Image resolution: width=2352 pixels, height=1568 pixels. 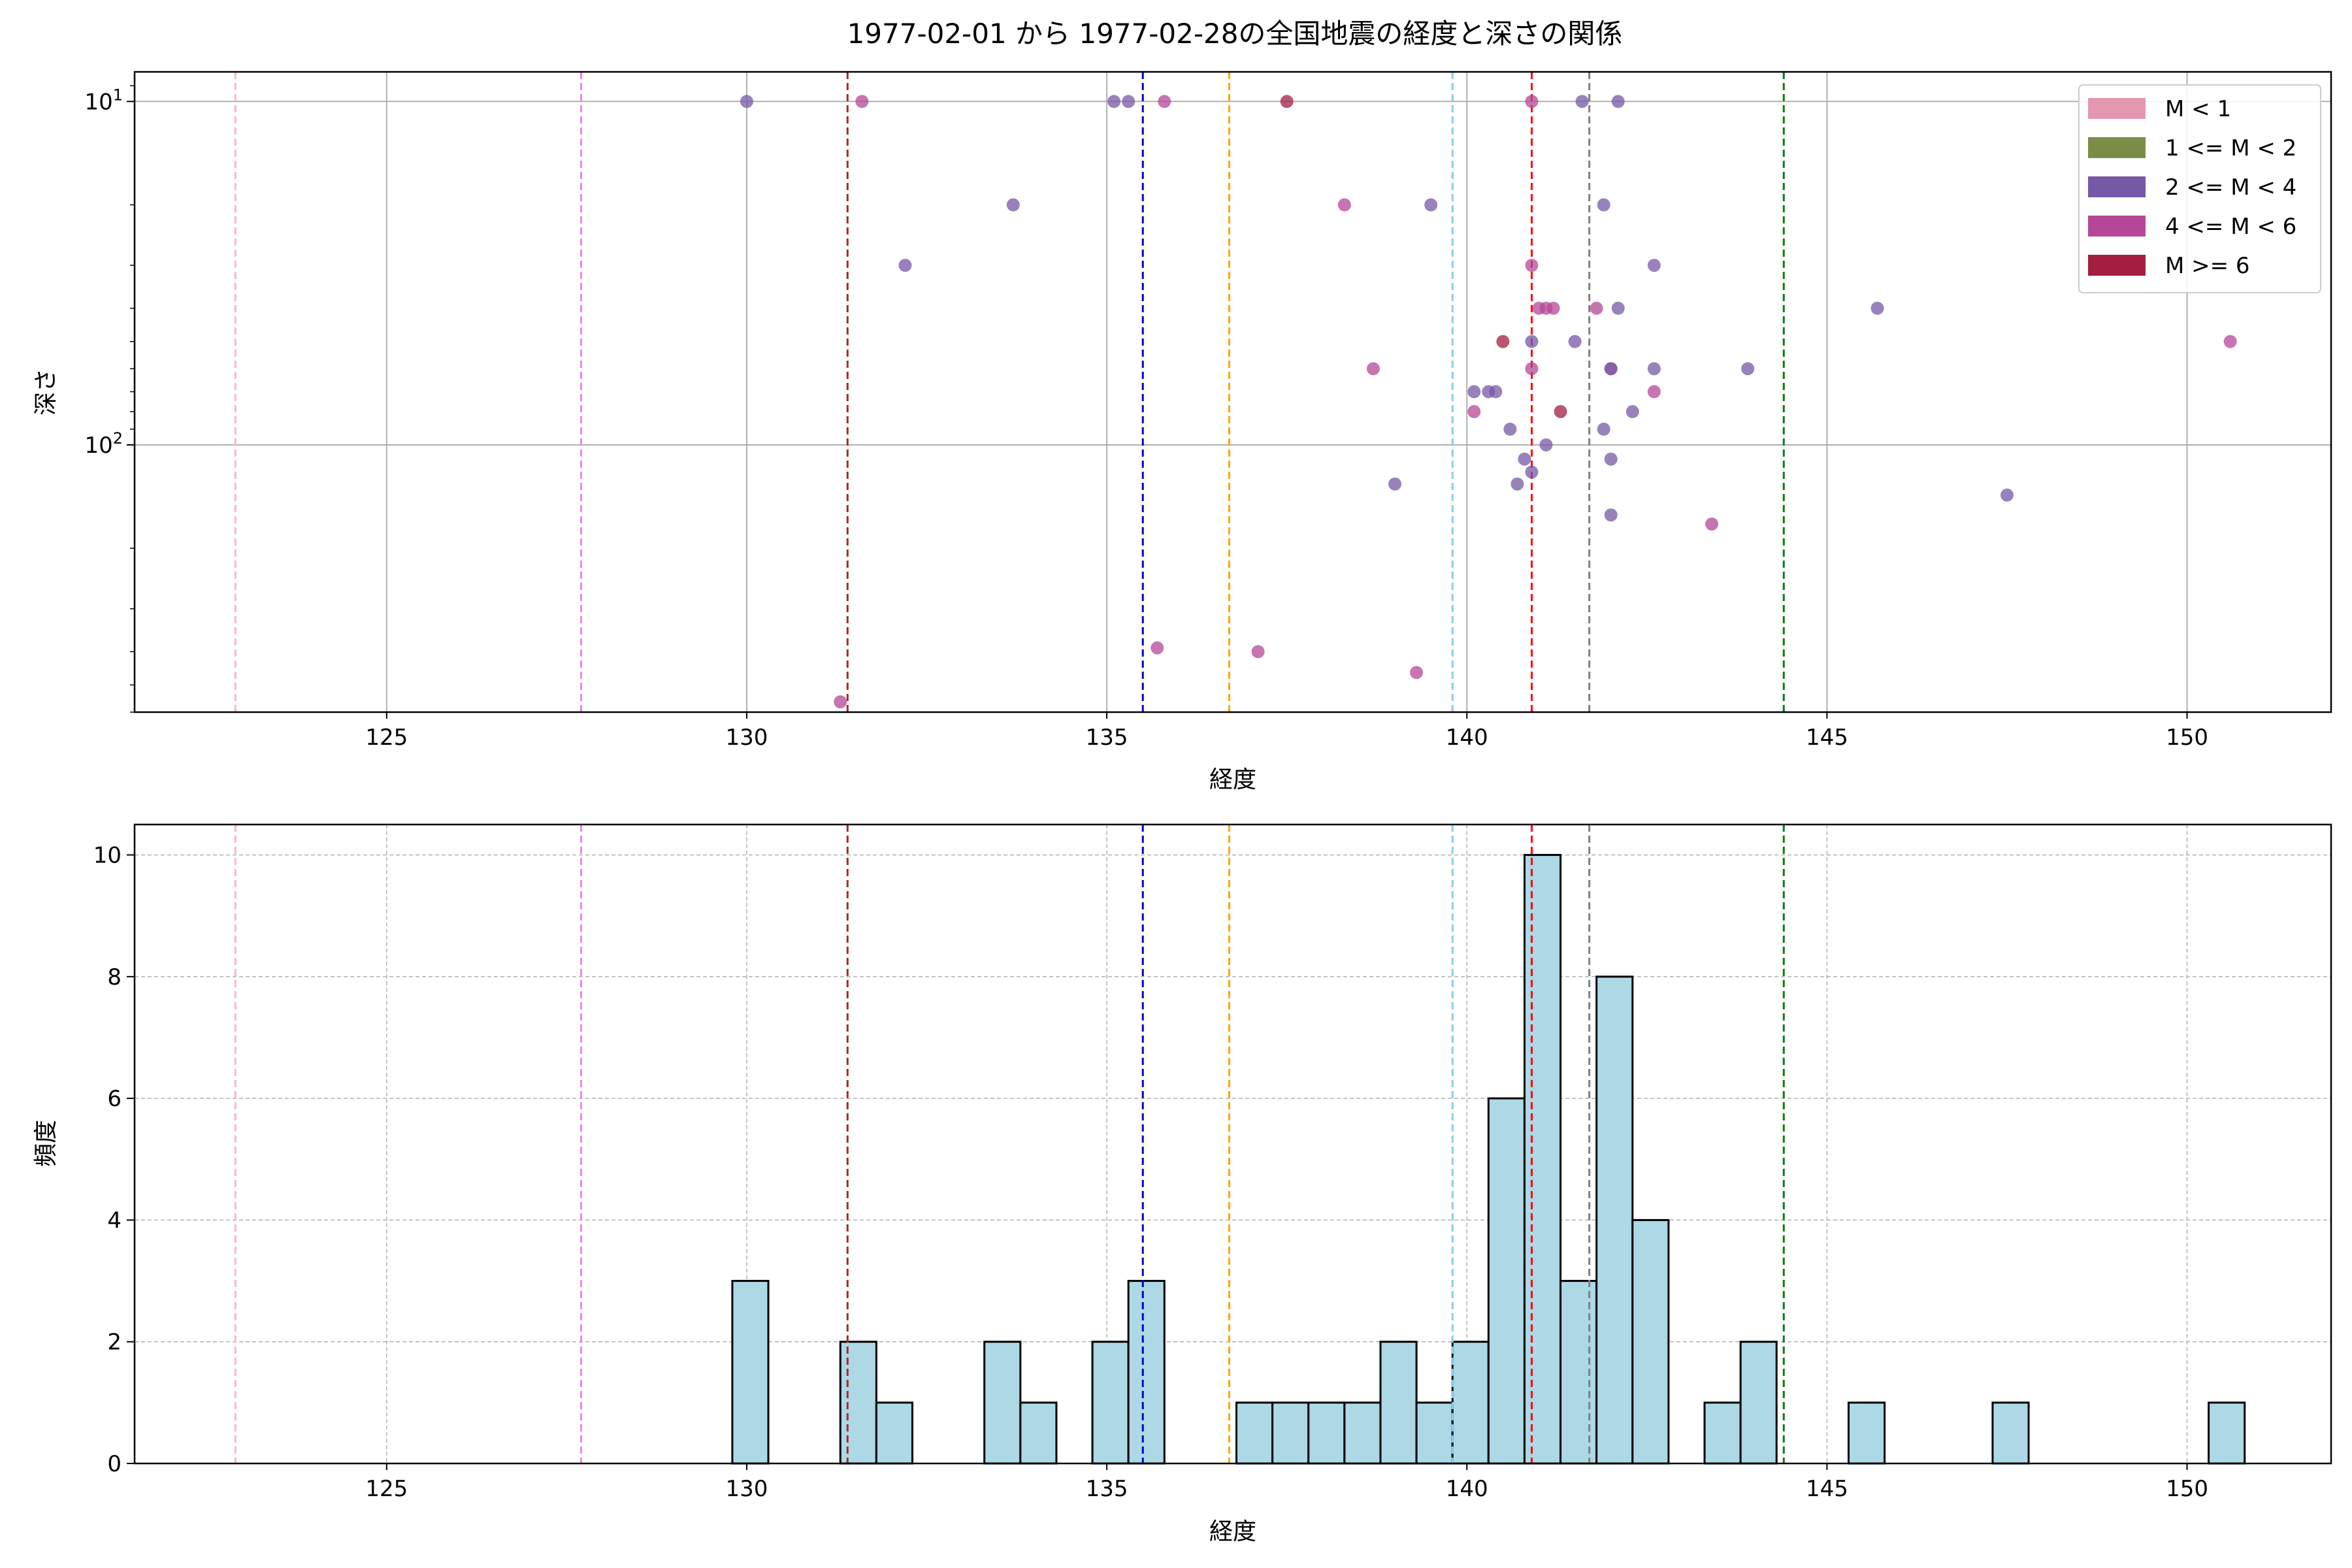 I want to click on histogram-x-tick-label: 145, so click(x=1827, y=1489).